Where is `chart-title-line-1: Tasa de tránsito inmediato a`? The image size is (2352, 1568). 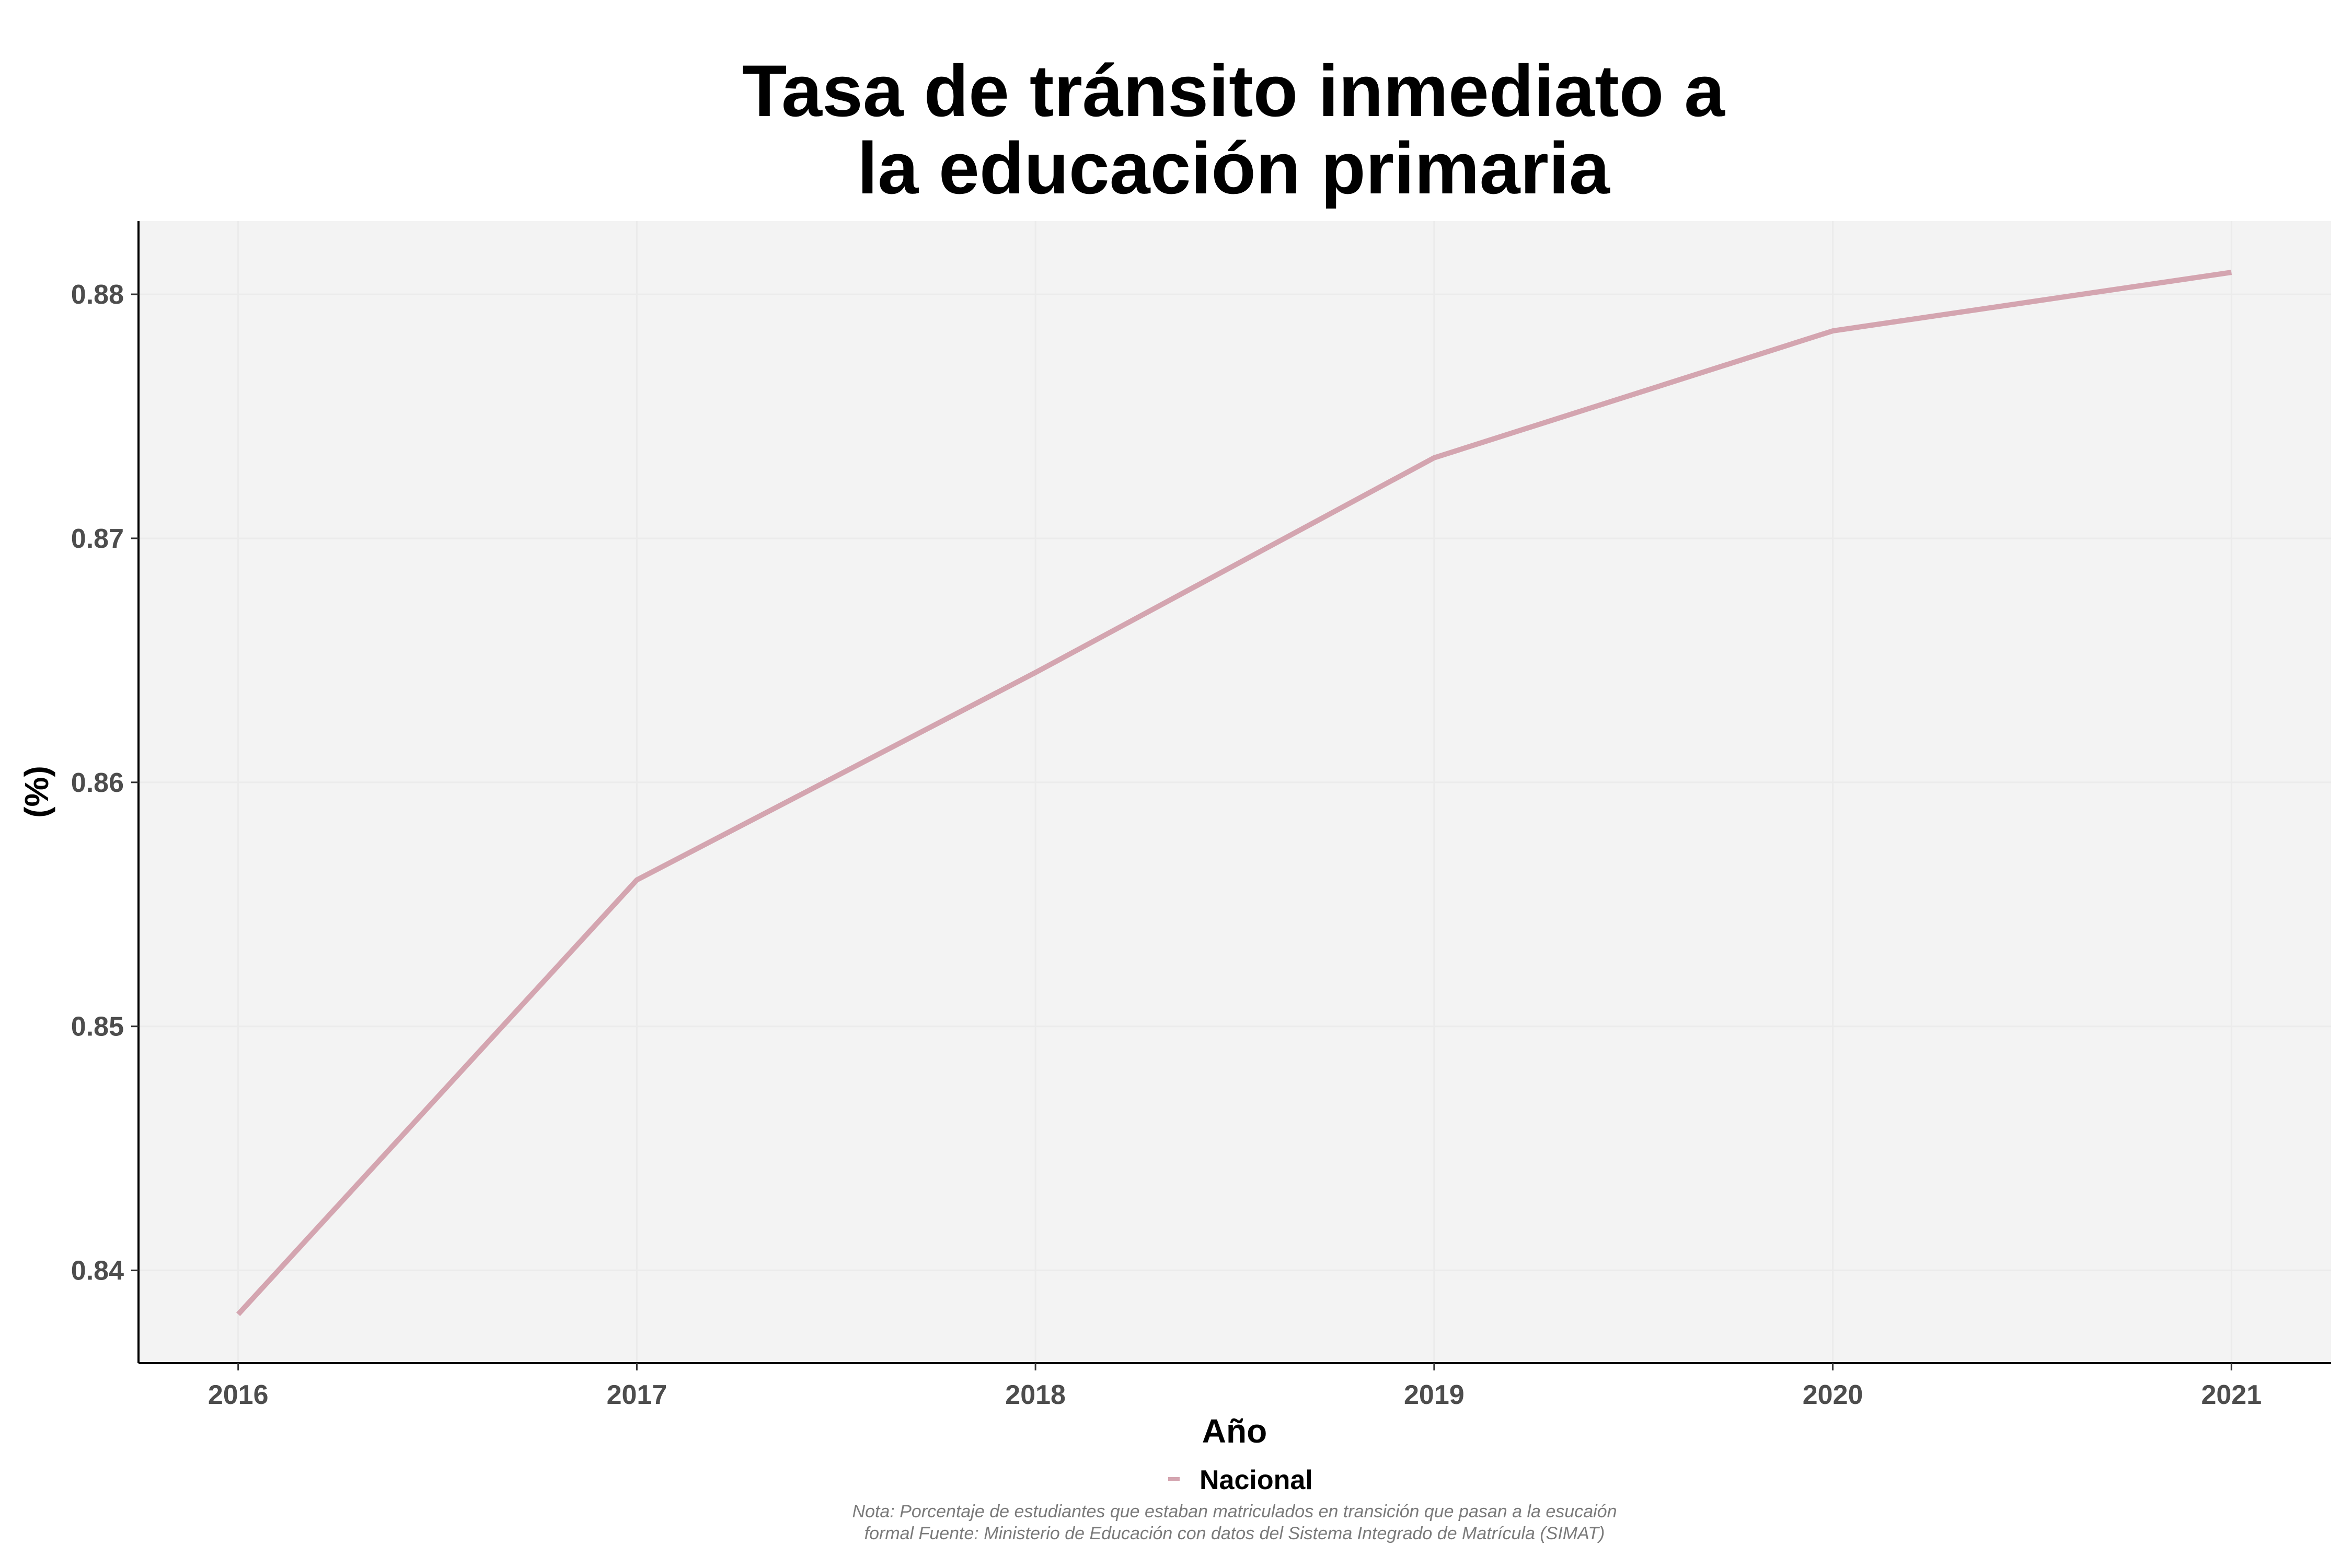 chart-title-line-1: Tasa de tránsito inmediato a is located at coordinates (1233, 91).